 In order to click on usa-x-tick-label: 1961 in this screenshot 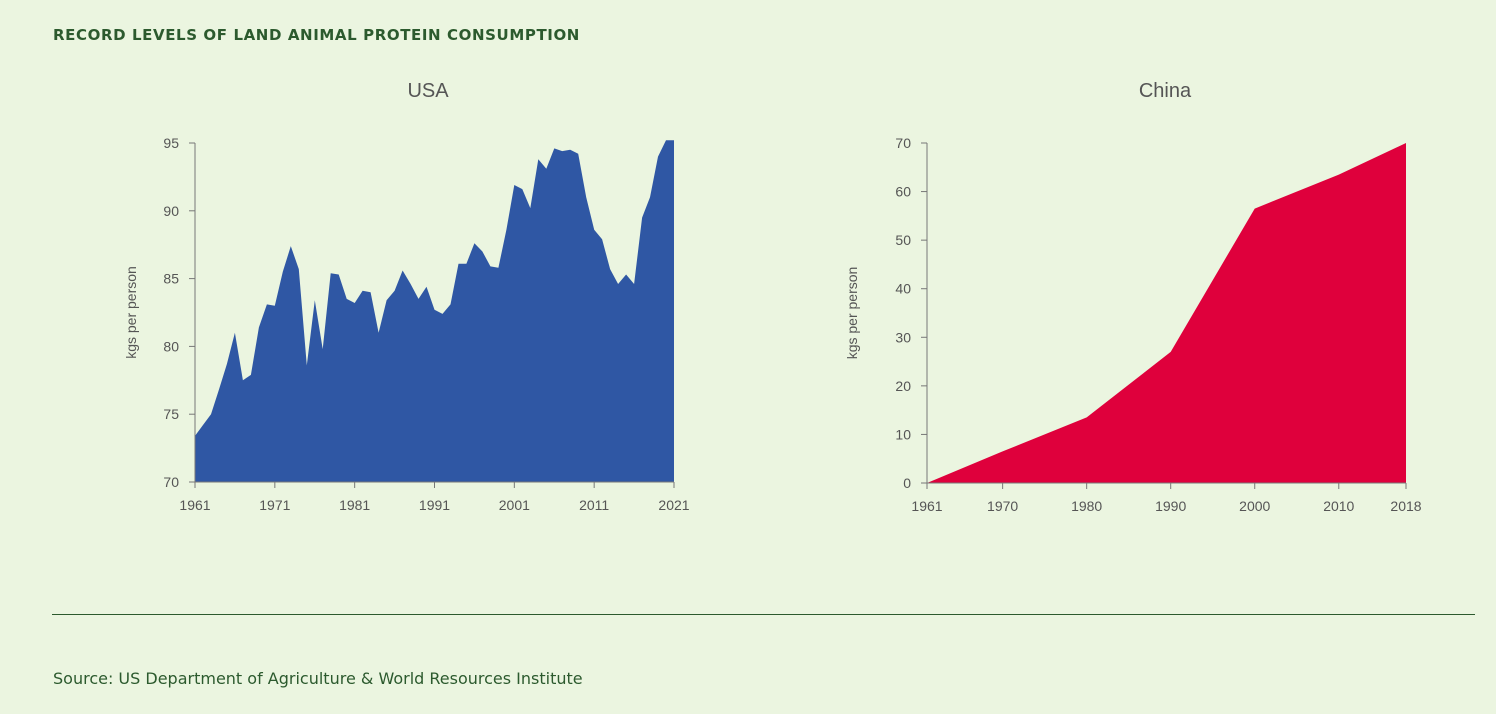, I will do `click(194, 505)`.